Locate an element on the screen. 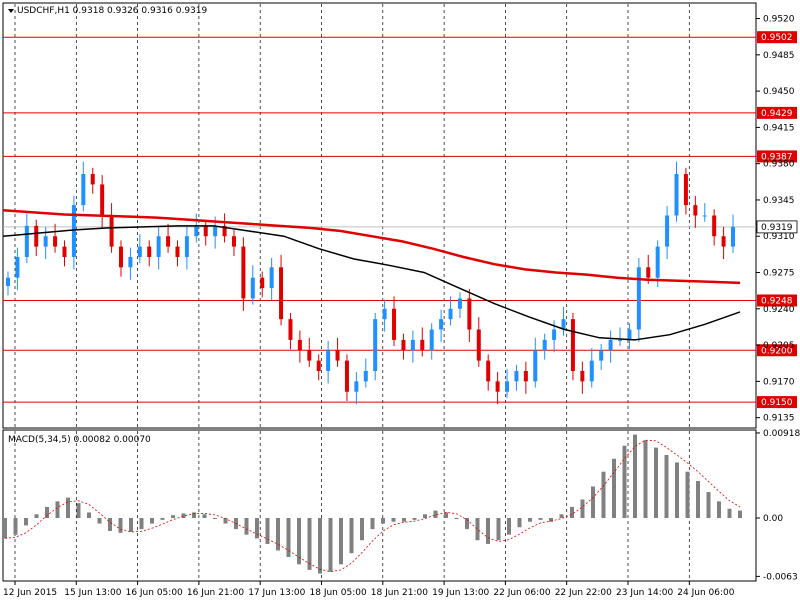 This screenshot has height=600, width=800. price-tick-label: 0.9240 is located at coordinates (779, 310).